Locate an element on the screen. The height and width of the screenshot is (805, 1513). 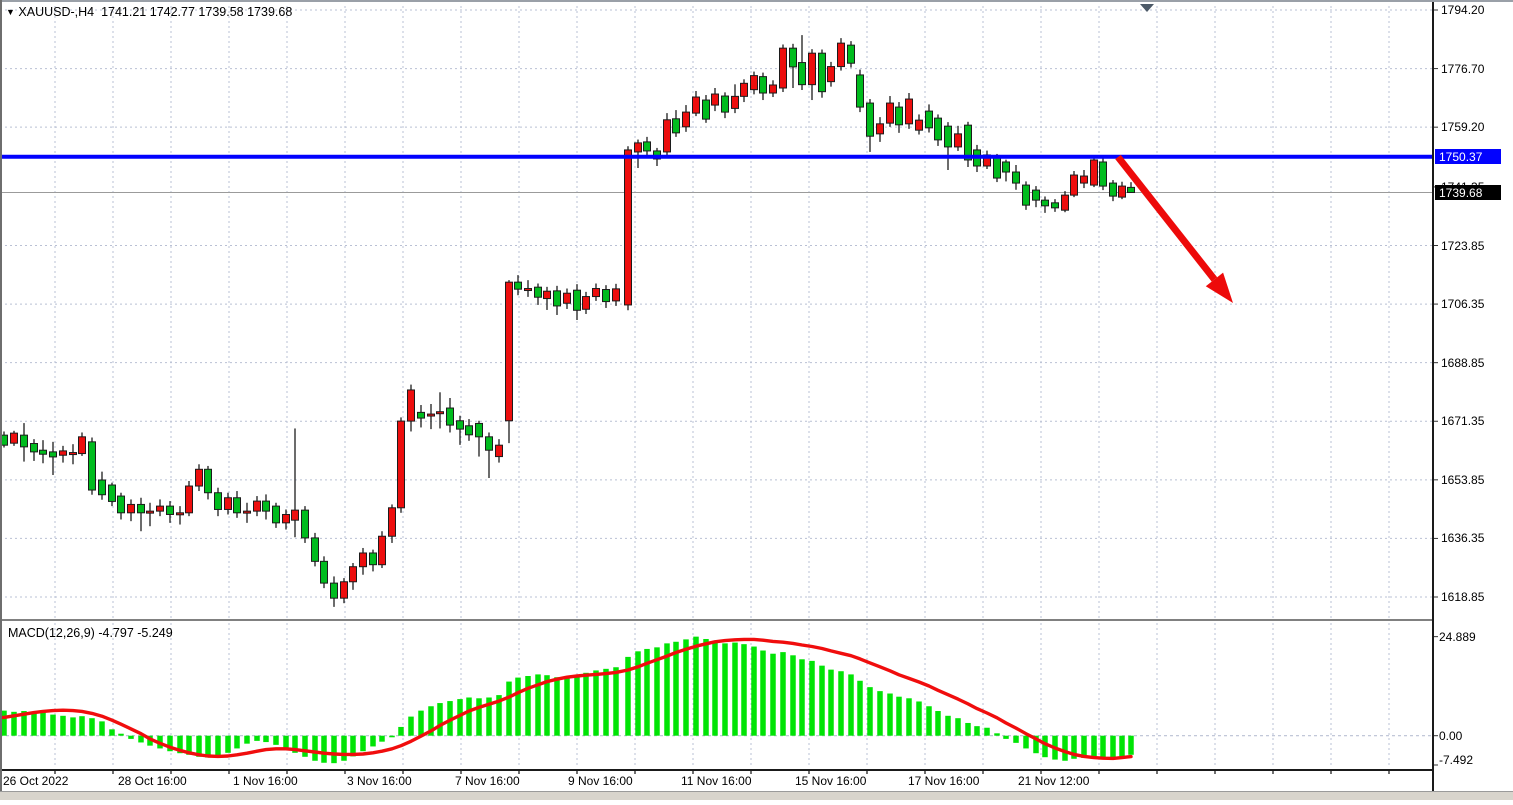
time-tick-label: 15 Nov 16:00 is located at coordinates (831, 781).